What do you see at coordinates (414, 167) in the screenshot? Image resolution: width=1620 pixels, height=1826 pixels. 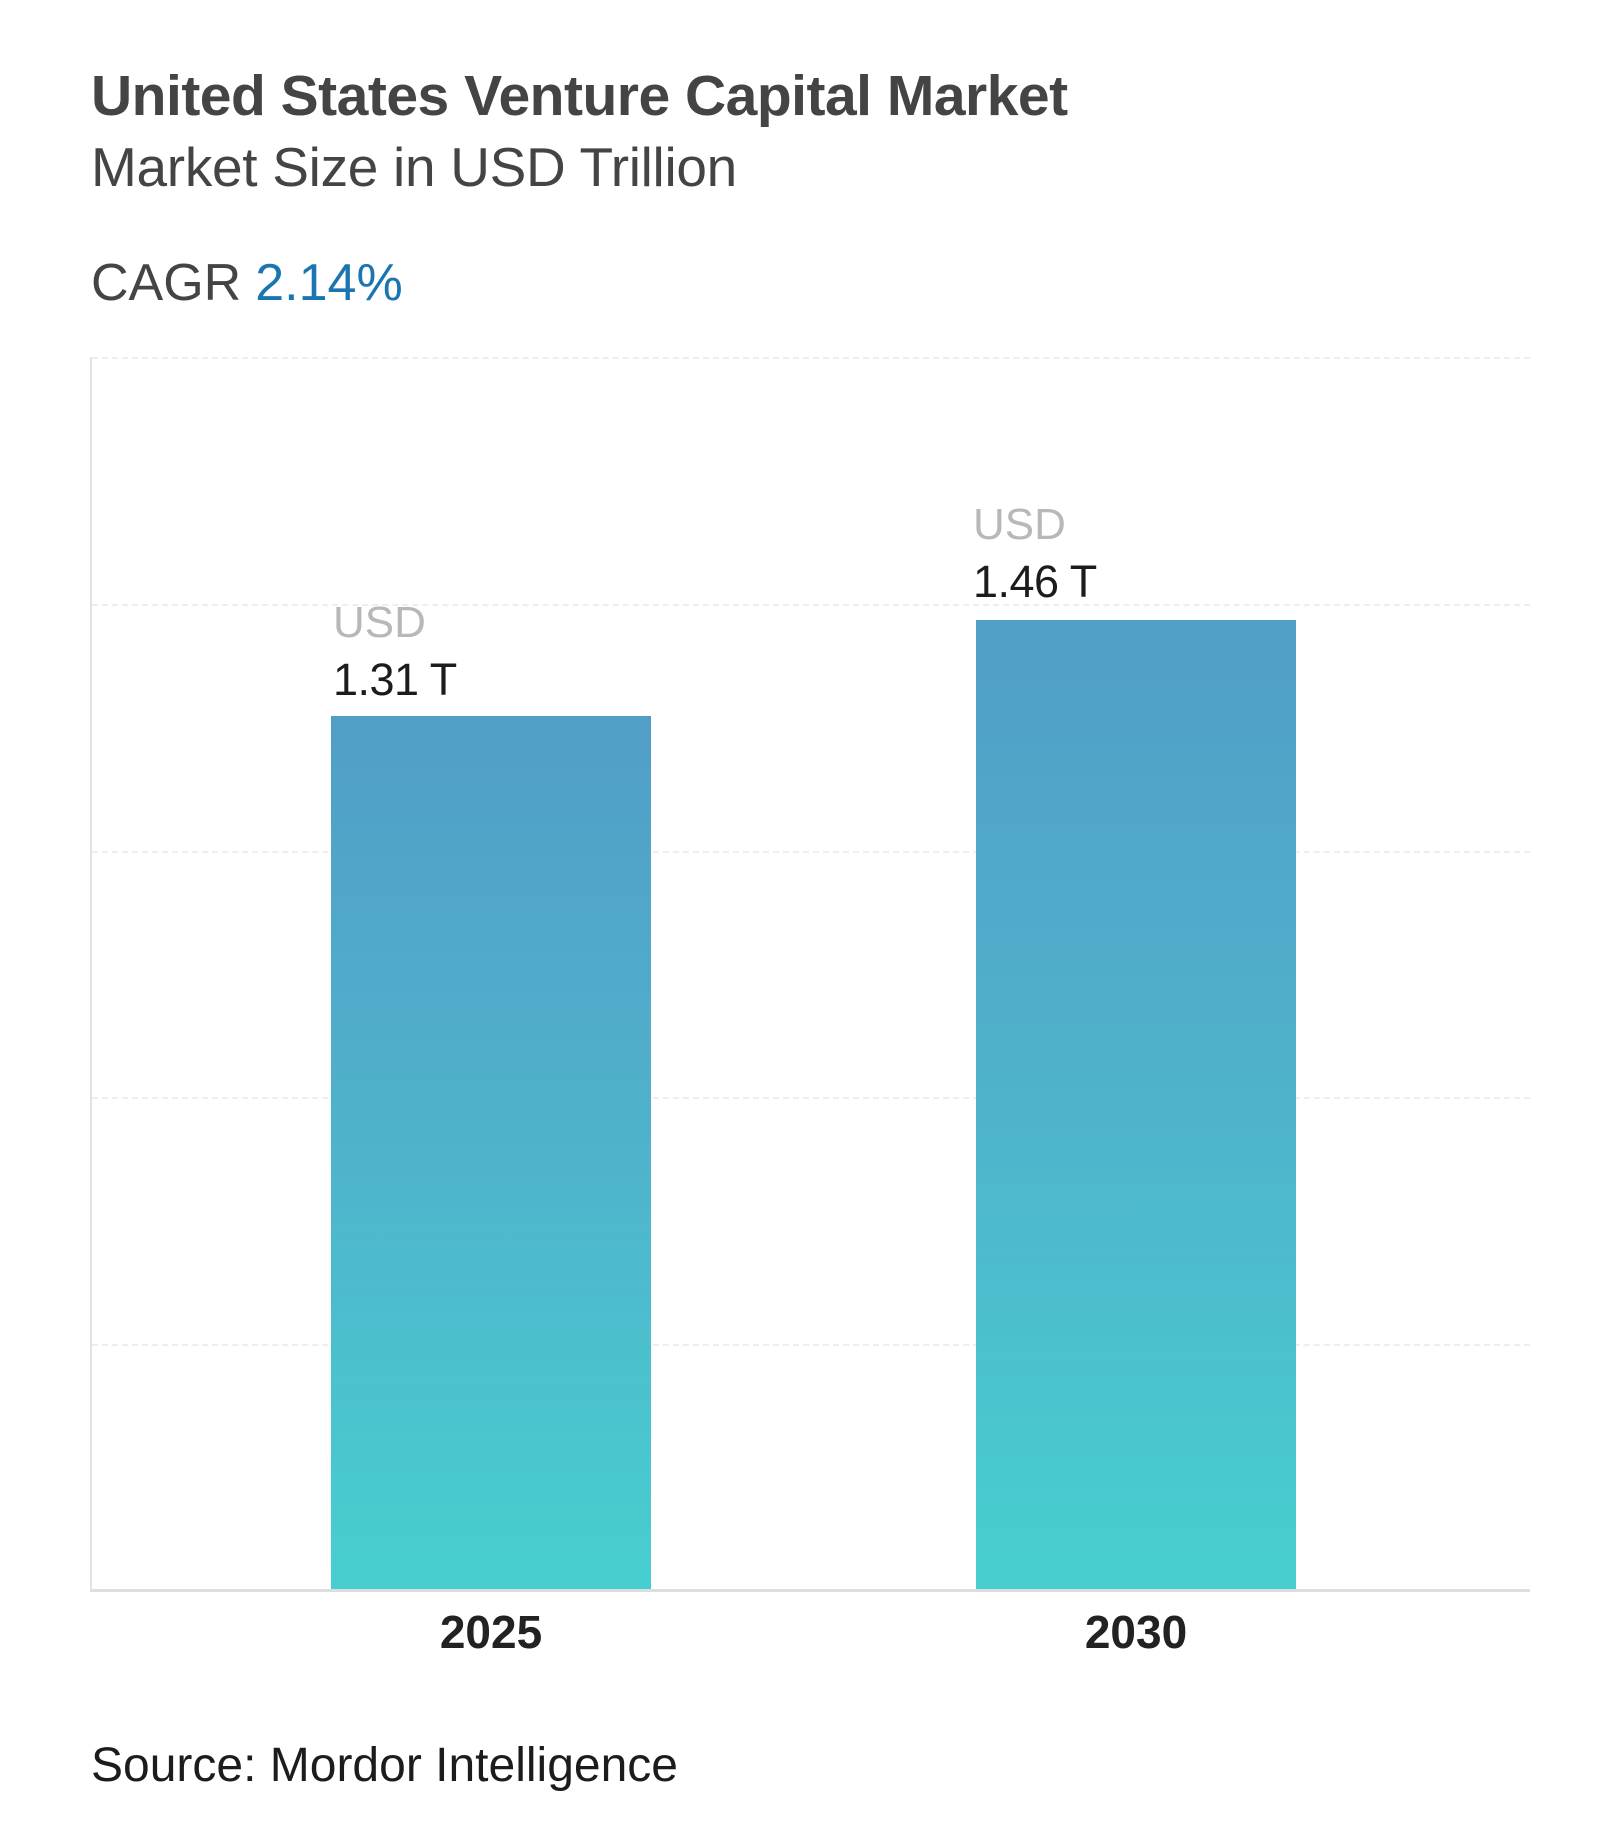 I see `chart-subtitle: Market Size in USD Trillion` at bounding box center [414, 167].